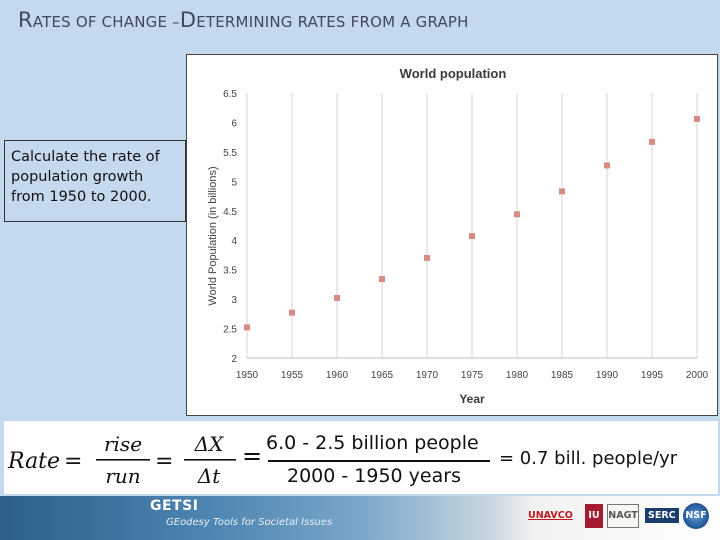 This screenshot has width=720, height=540. What do you see at coordinates (517, 375) in the screenshot?
I see `x-tick-1980: 1980` at bounding box center [517, 375].